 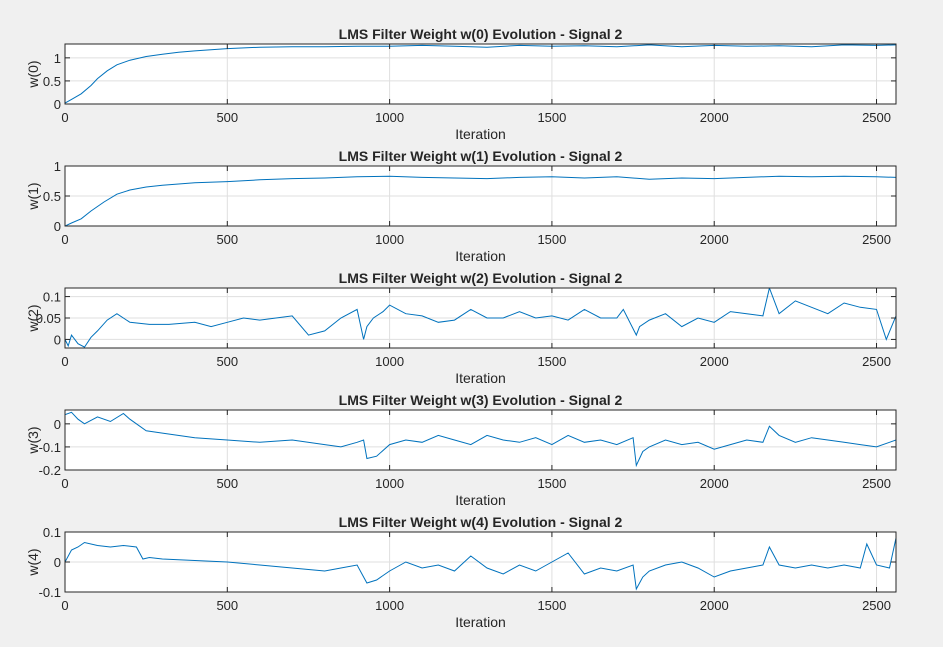 What do you see at coordinates (33, 562) in the screenshot?
I see `y-axis-label: w(4)` at bounding box center [33, 562].